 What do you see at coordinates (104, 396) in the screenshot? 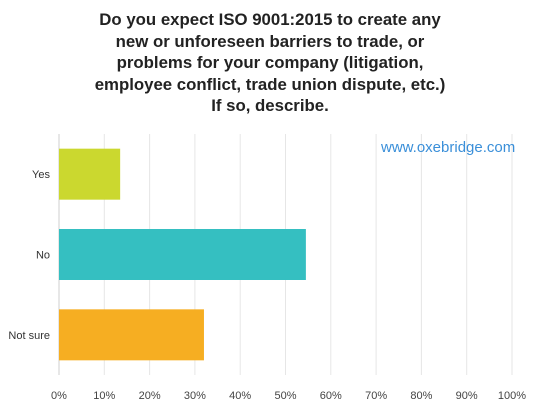
I see `x-tick-label: 10%` at bounding box center [104, 396].